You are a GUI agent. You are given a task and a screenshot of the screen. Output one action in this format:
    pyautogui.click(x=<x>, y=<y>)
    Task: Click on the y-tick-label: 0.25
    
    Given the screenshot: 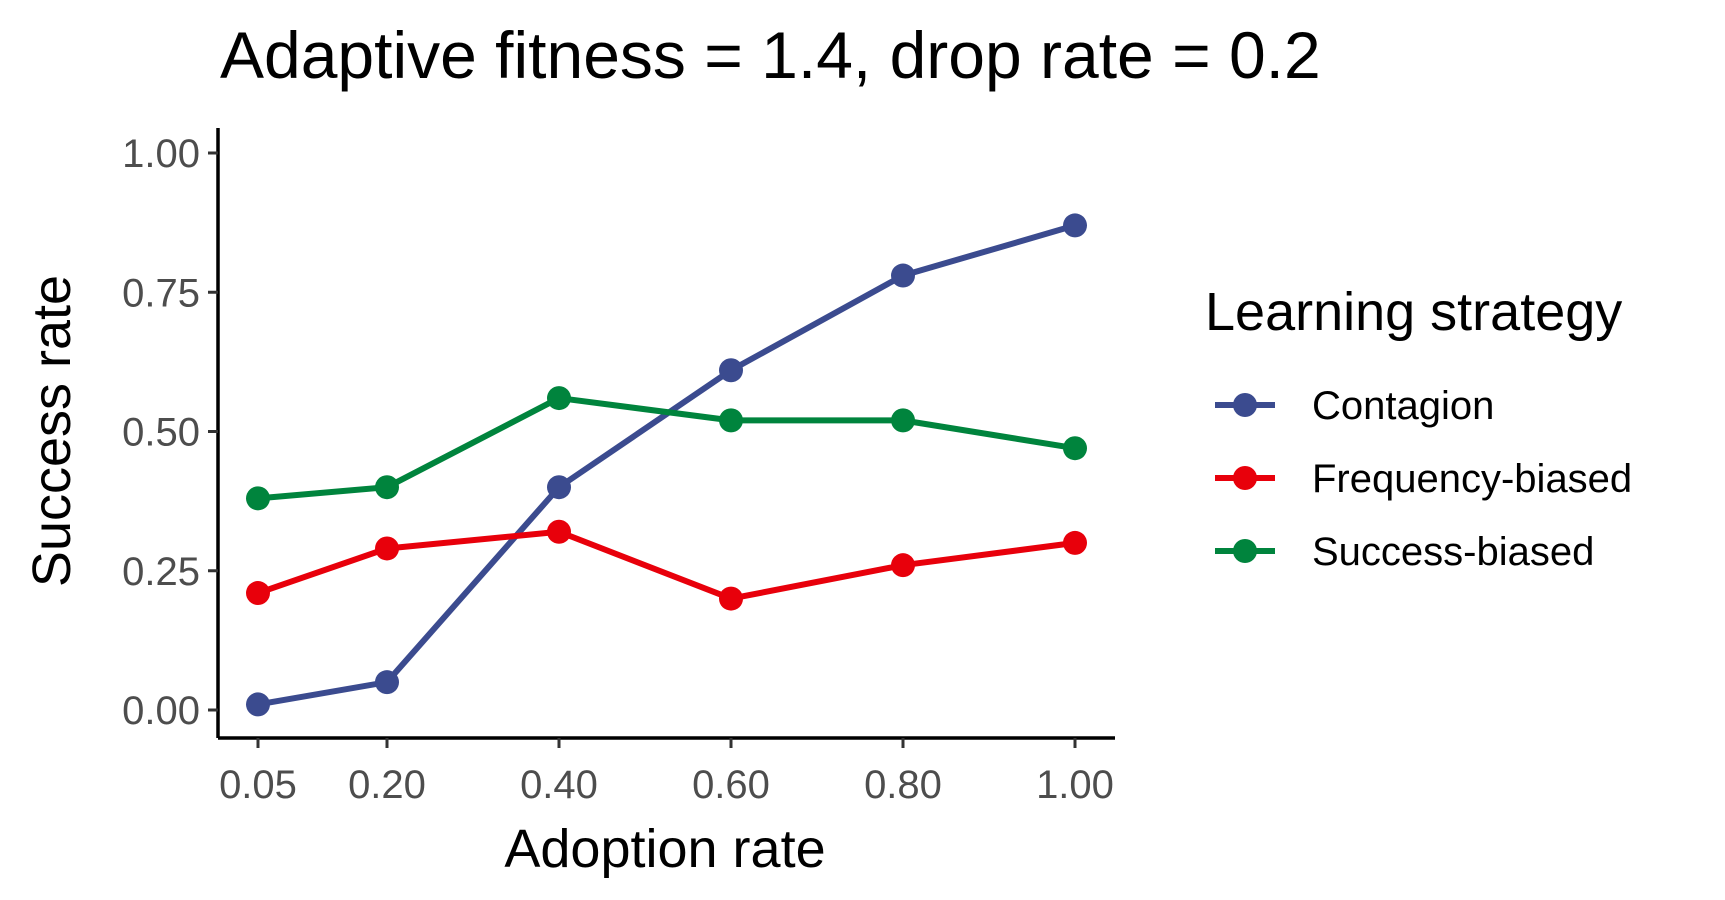 What is the action you would take?
    pyautogui.click(x=161, y=572)
    